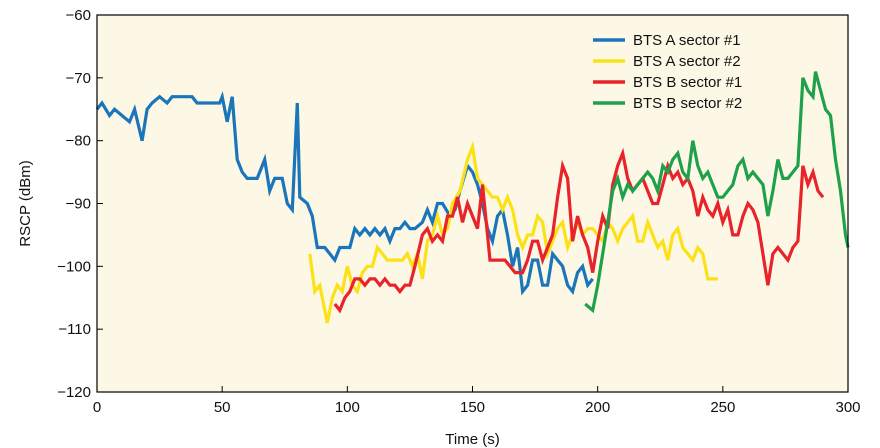 Image resolution: width=880 pixels, height=448 pixels. Describe the element at coordinates (74, 329) in the screenshot. I see `y-tick-label: −110` at that location.